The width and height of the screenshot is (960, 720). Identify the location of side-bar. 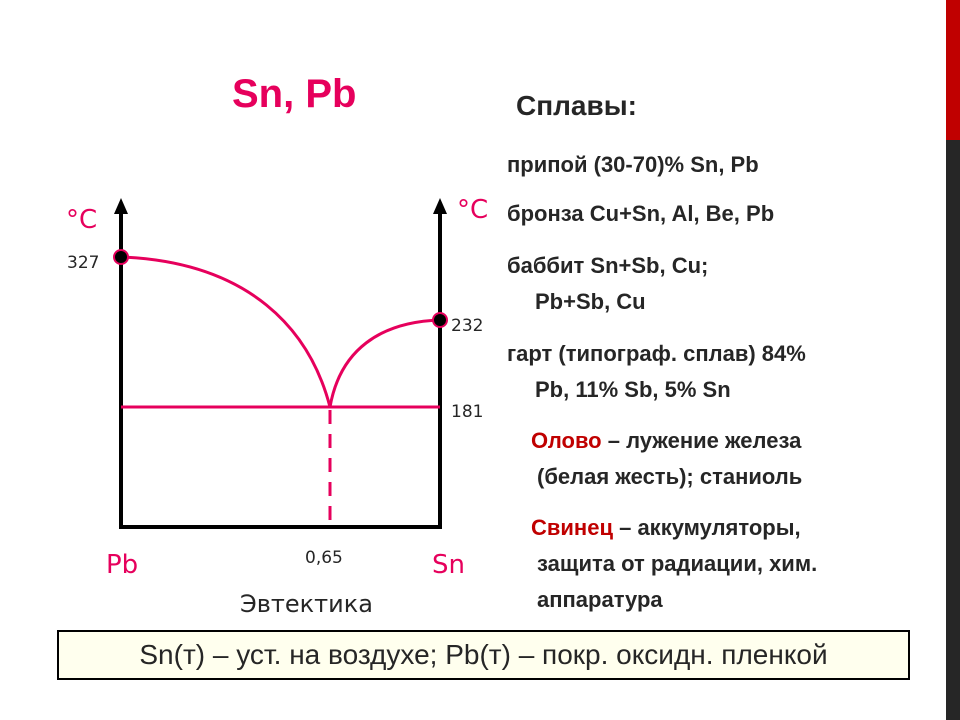
(953, 360).